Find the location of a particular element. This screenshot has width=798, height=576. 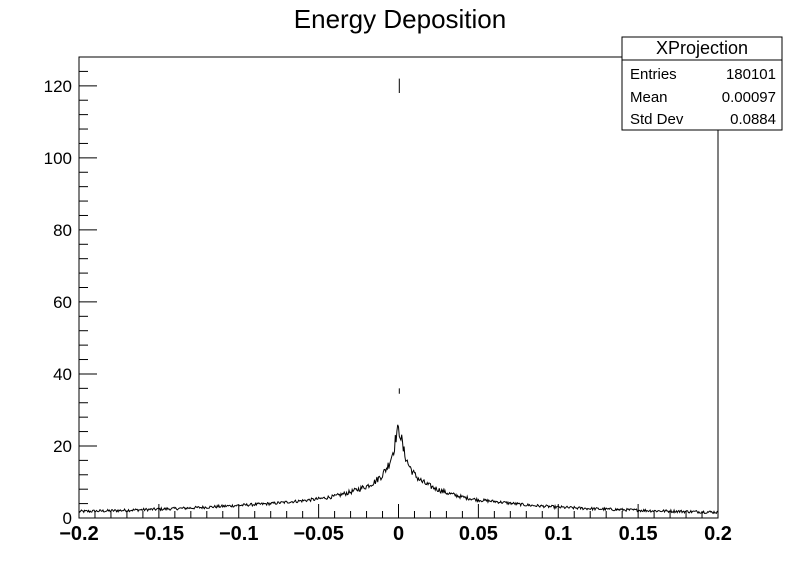

stats-label-stddev: Std Dev is located at coordinates (657, 119).